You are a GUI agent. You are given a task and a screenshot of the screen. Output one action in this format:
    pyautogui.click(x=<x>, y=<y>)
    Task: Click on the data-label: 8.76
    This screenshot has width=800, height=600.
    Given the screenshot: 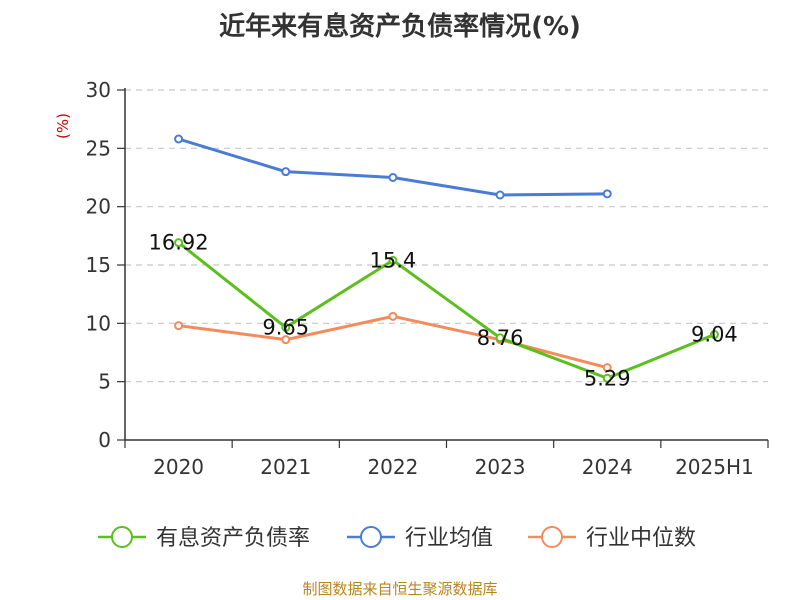 What is the action you would take?
    pyautogui.click(x=500, y=338)
    